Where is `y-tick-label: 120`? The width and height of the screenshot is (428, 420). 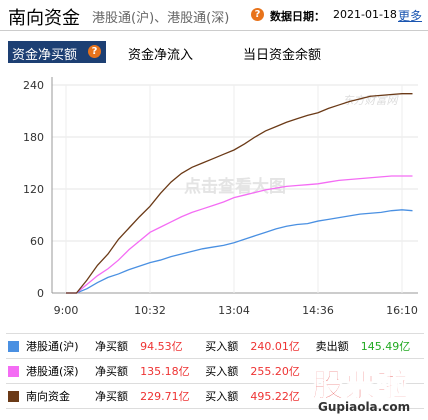 y-tick-label: 120 is located at coordinates (33, 189).